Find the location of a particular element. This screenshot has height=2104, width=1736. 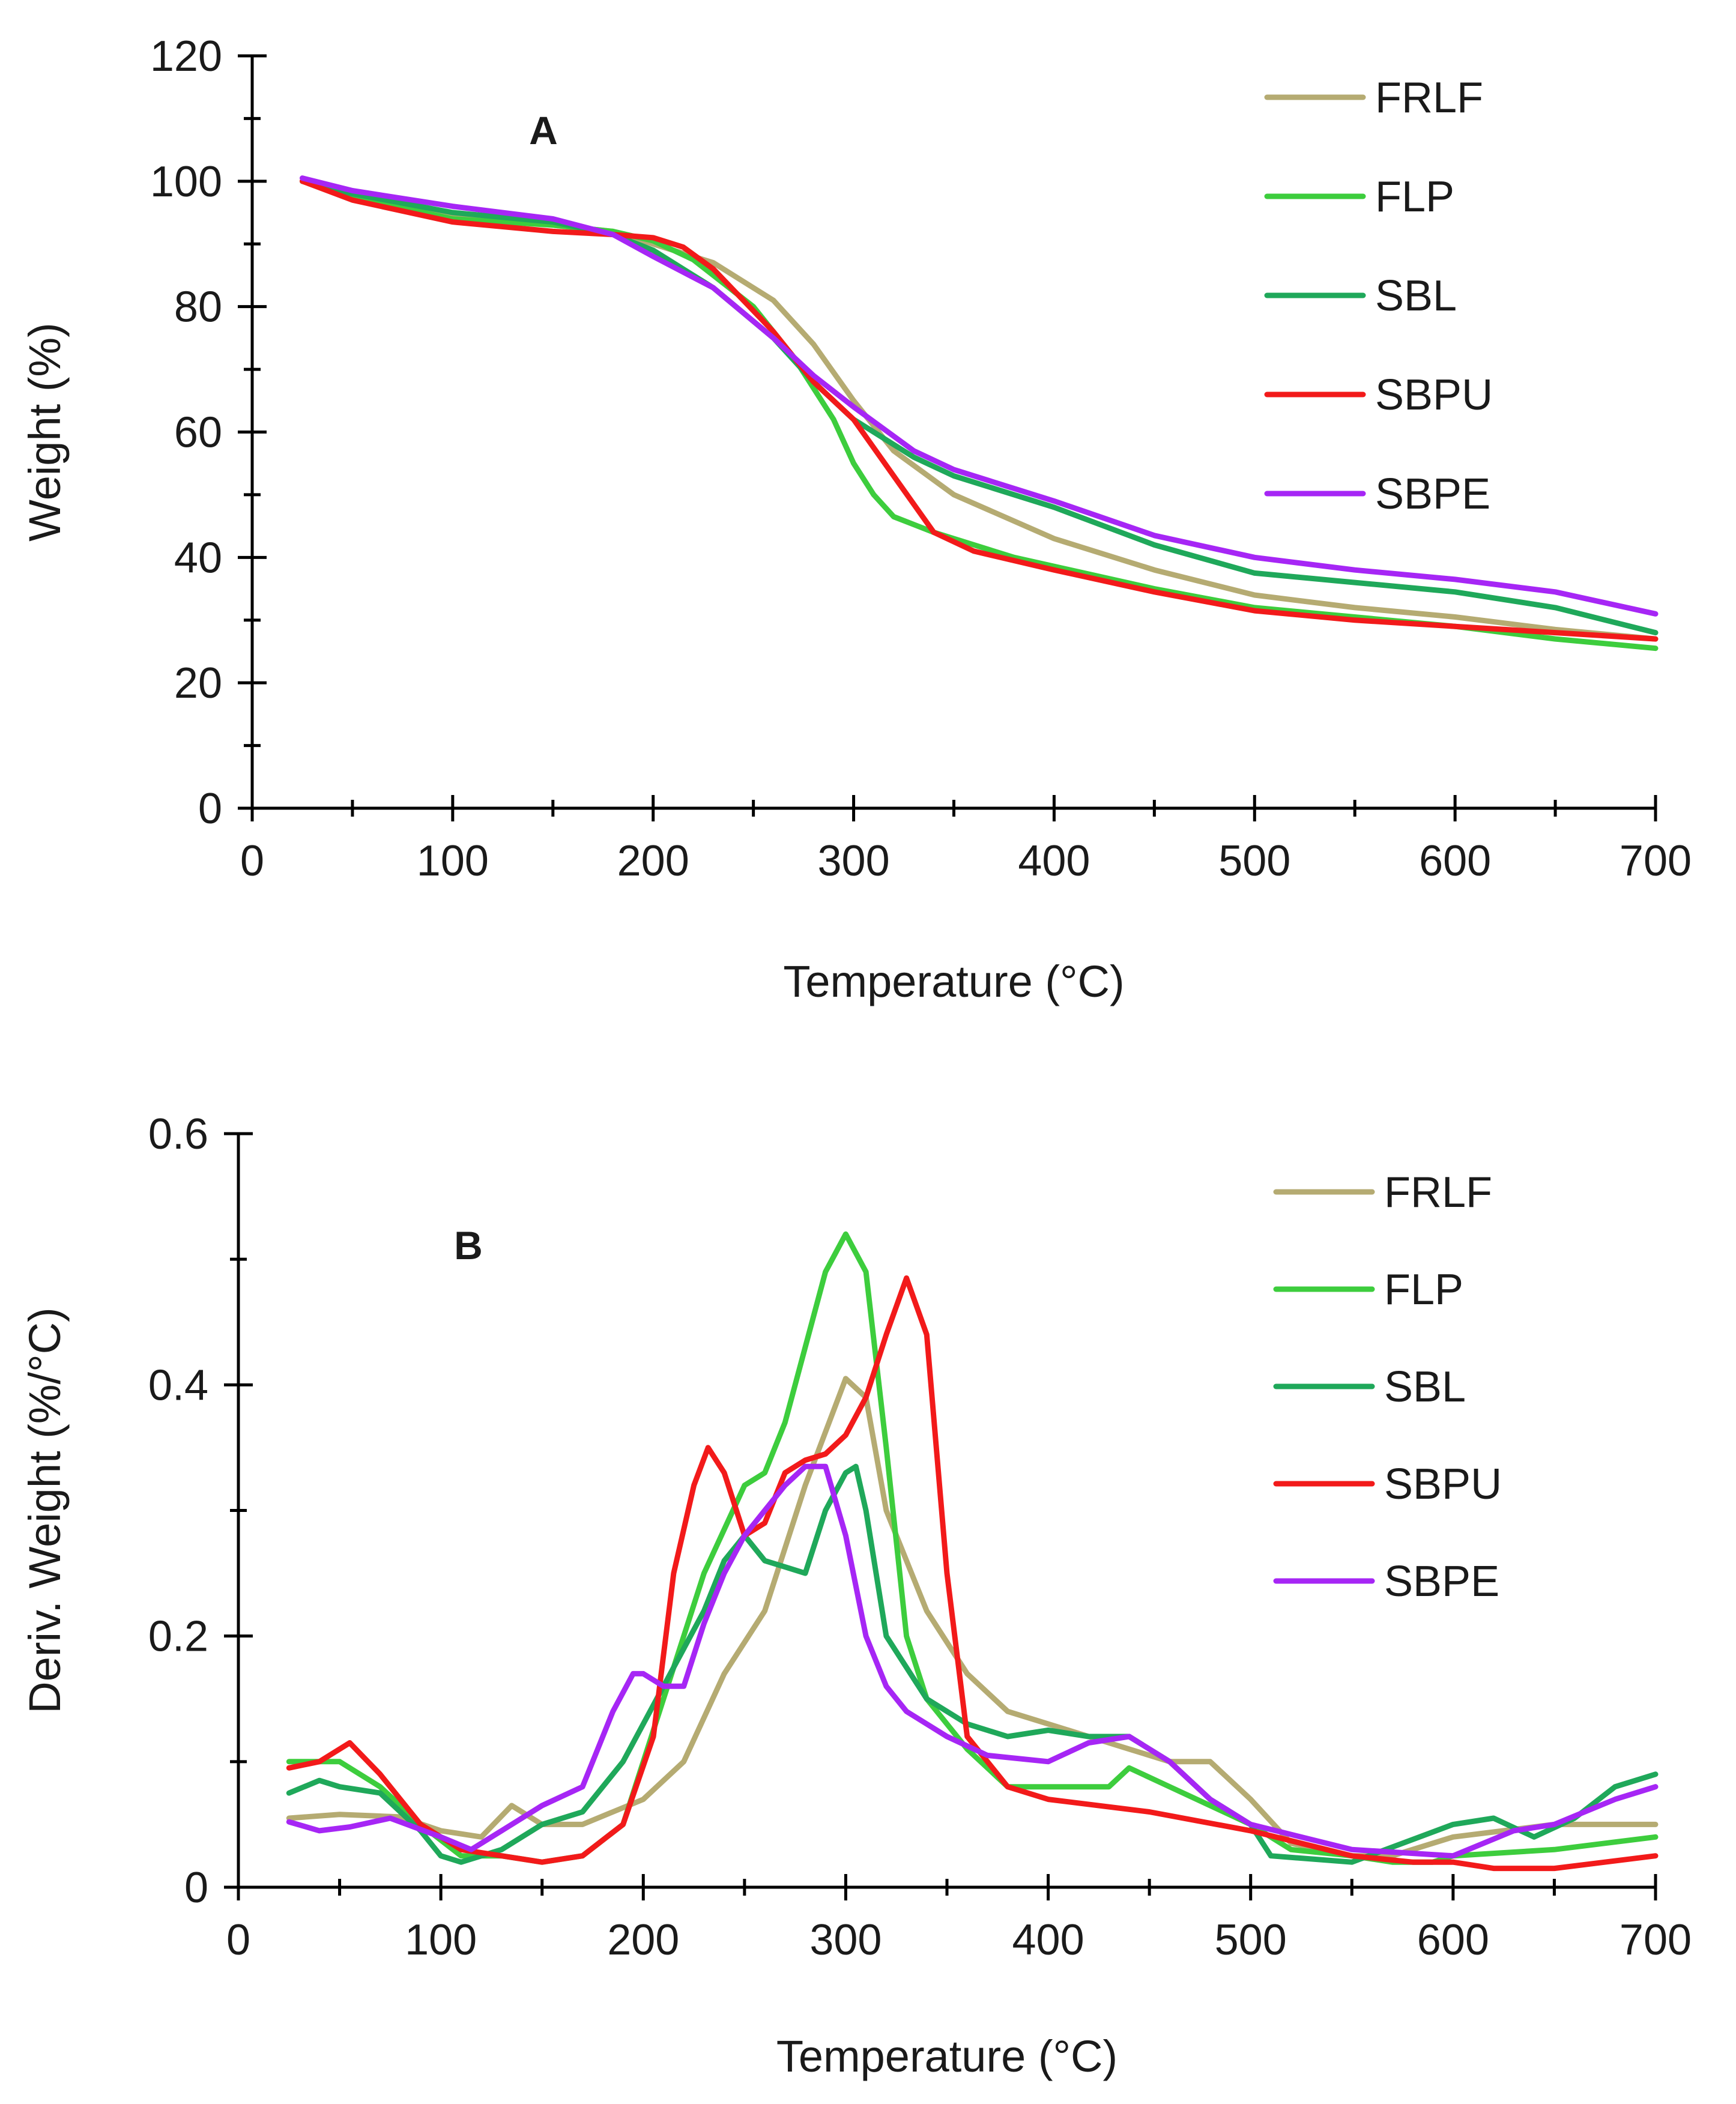

panel-label: B is located at coordinates (469, 1245).